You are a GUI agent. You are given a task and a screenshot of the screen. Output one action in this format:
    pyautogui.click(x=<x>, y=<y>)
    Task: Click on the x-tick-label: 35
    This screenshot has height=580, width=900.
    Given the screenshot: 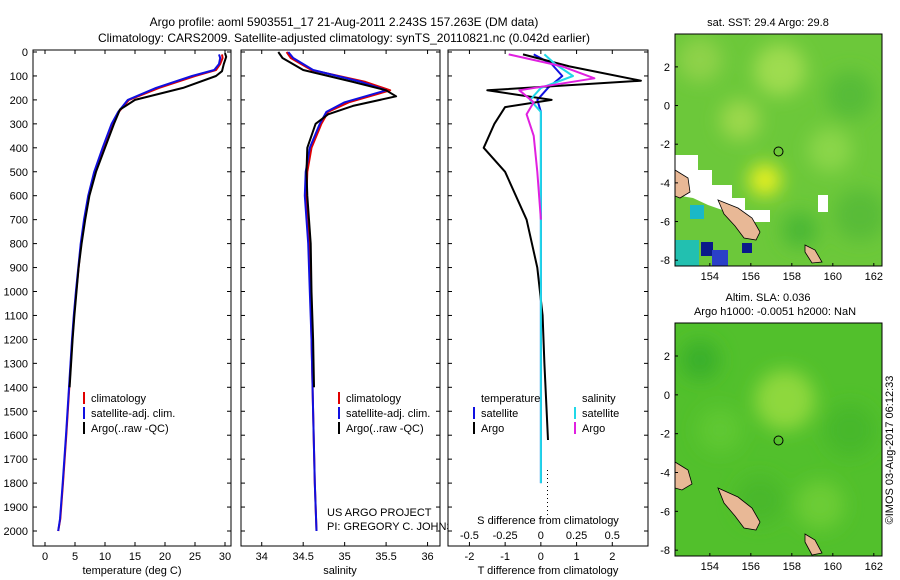 What is the action you would take?
    pyautogui.click(x=345, y=557)
    